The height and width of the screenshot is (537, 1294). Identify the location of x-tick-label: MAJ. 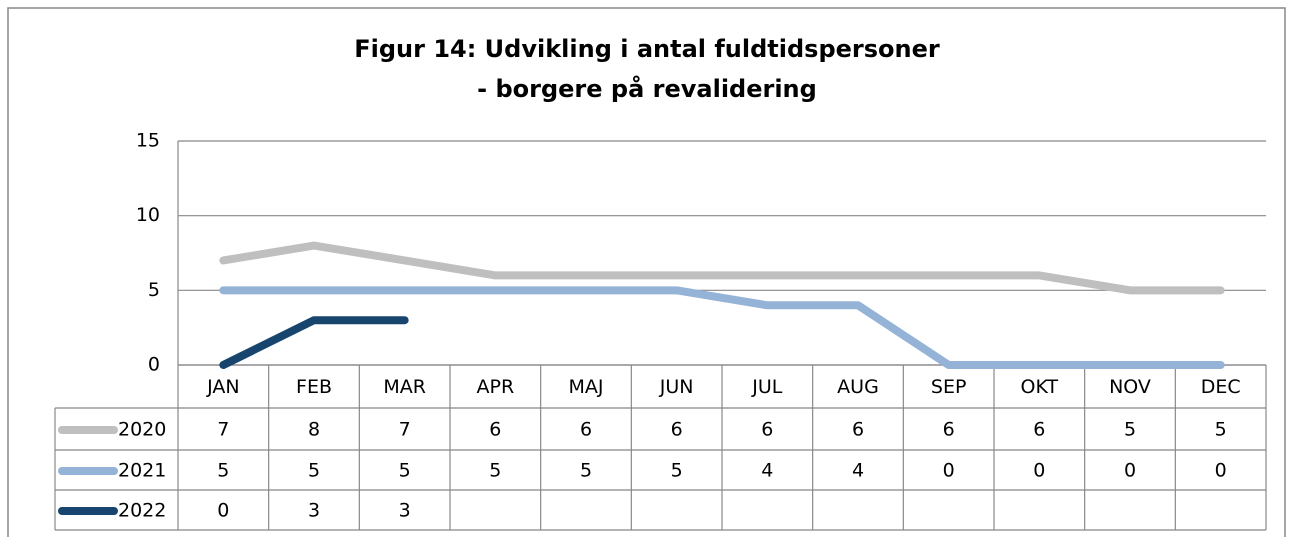
(586, 387).